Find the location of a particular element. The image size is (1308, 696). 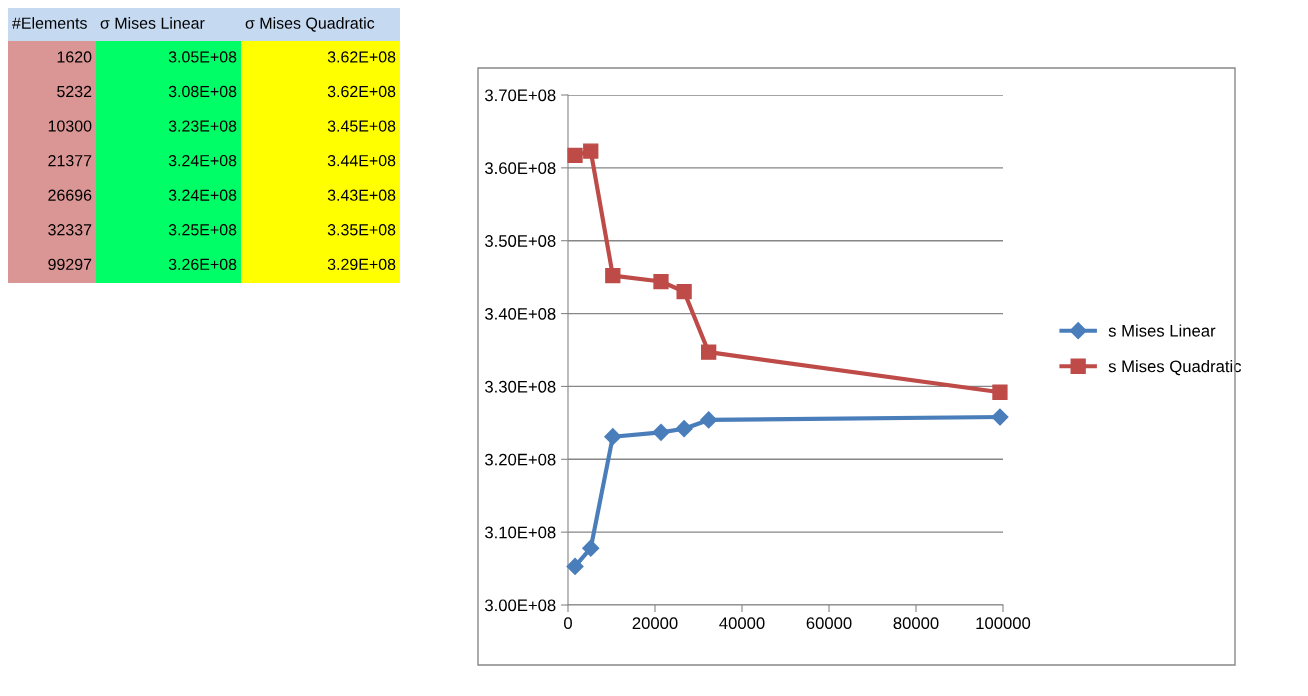

text: 3.45E+08 is located at coordinates (361, 126).